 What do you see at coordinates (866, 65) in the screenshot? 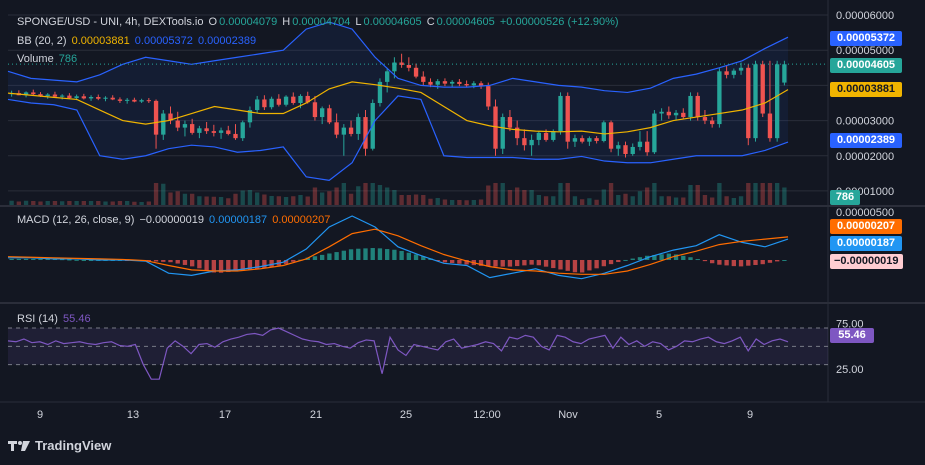
I see `close-price-tag: 0.00004605` at bounding box center [866, 65].